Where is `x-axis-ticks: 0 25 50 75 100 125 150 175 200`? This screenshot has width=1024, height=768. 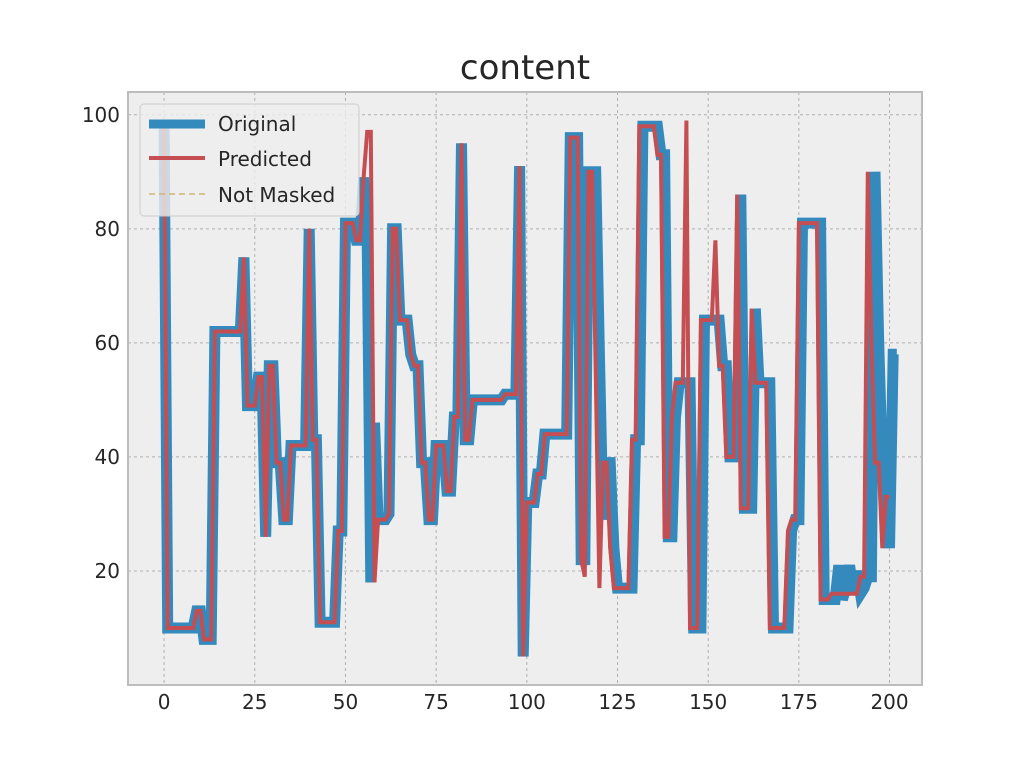
x-axis-ticks: 0 25 50 75 100 125 150 175 200 is located at coordinates (533, 702).